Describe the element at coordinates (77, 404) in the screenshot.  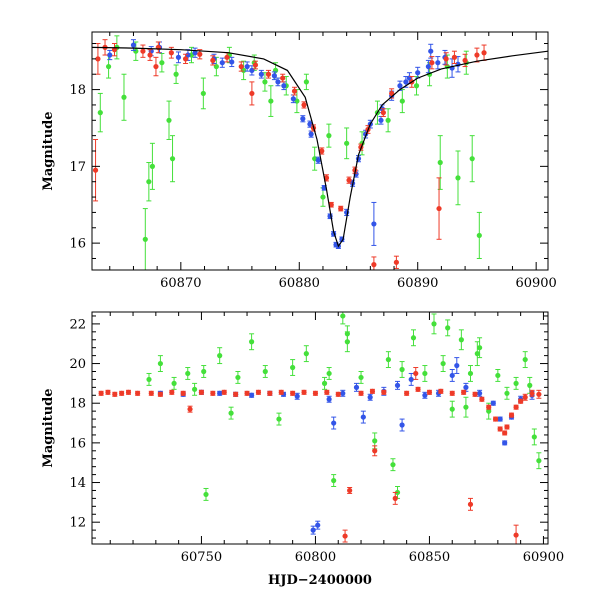
I see `y-tick-label: 18` at that location.